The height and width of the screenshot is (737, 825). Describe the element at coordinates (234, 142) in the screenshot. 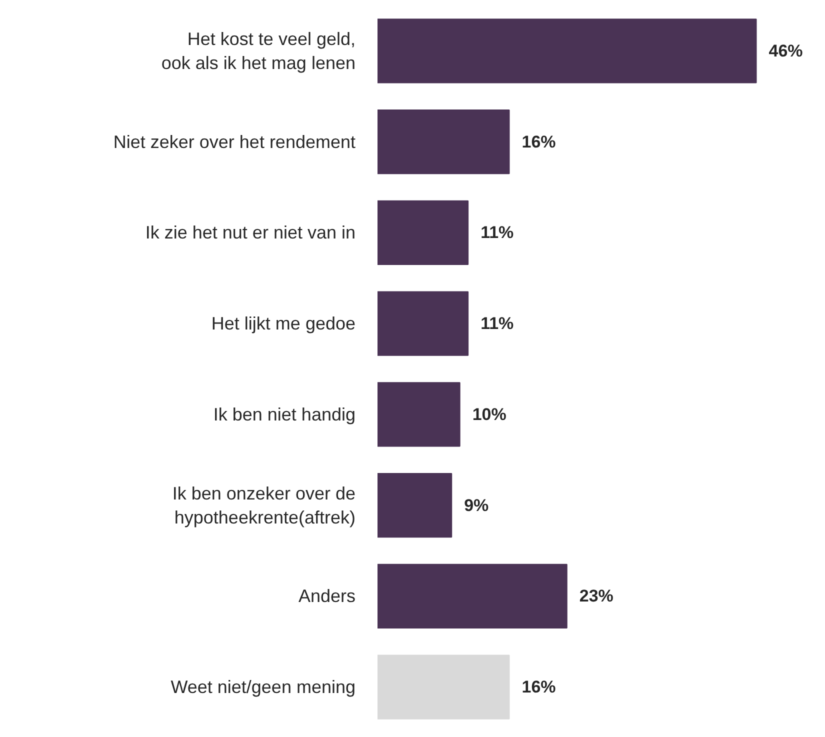

I see `y-tick-label: Niet zeker over het rendement` at that location.